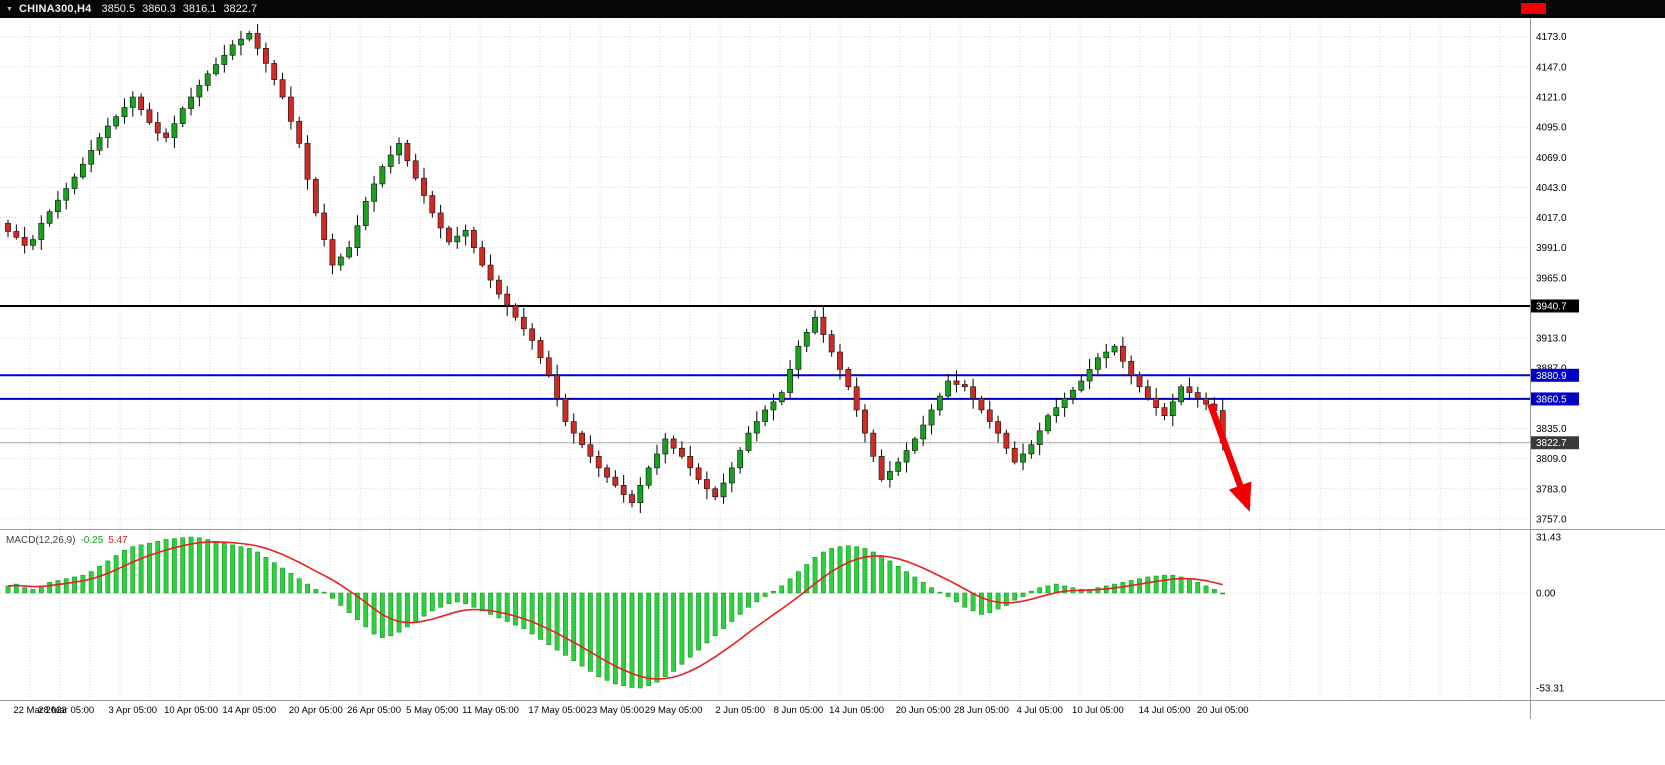 This screenshot has width=1665, height=765. What do you see at coordinates (1551, 128) in the screenshot?
I see `svg-text: 4095.0` at bounding box center [1551, 128].